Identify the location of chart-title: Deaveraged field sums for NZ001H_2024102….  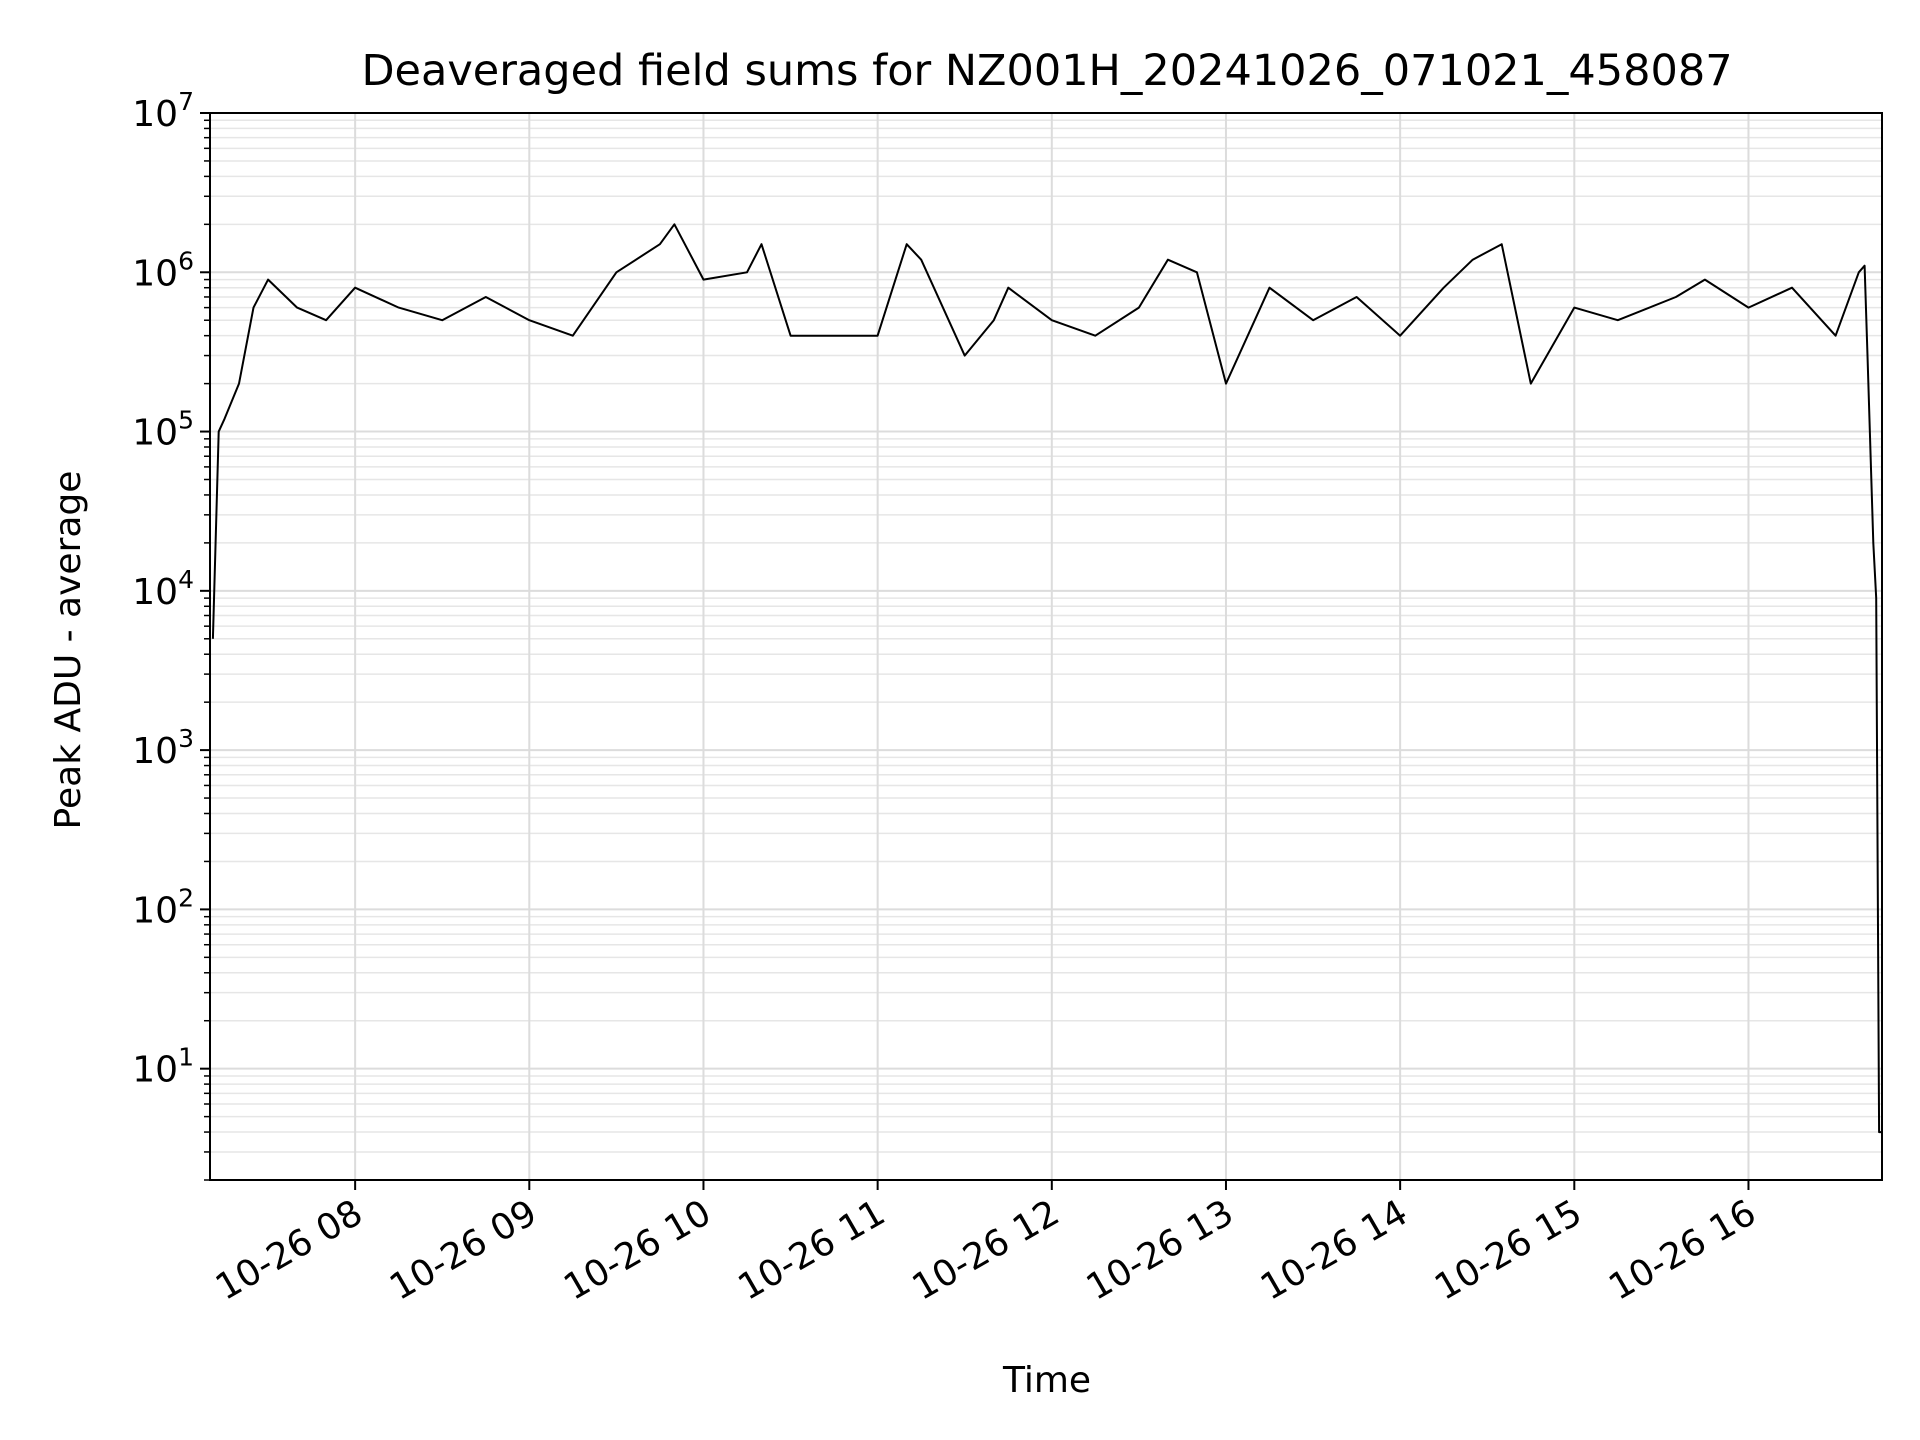
(1046, 71).